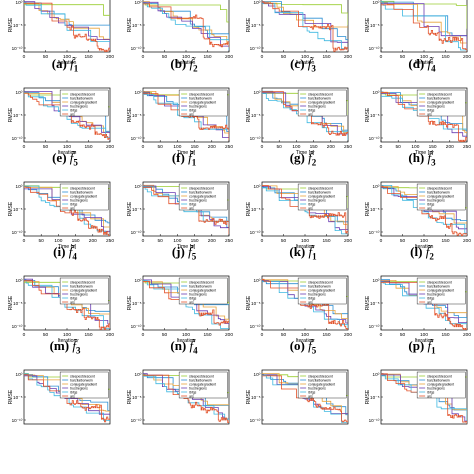 The image size is (474, 474). Describe the element at coordinates (303, 347) in the screenshot. I see `subfigure-caption: (o) f̃5` at that location.